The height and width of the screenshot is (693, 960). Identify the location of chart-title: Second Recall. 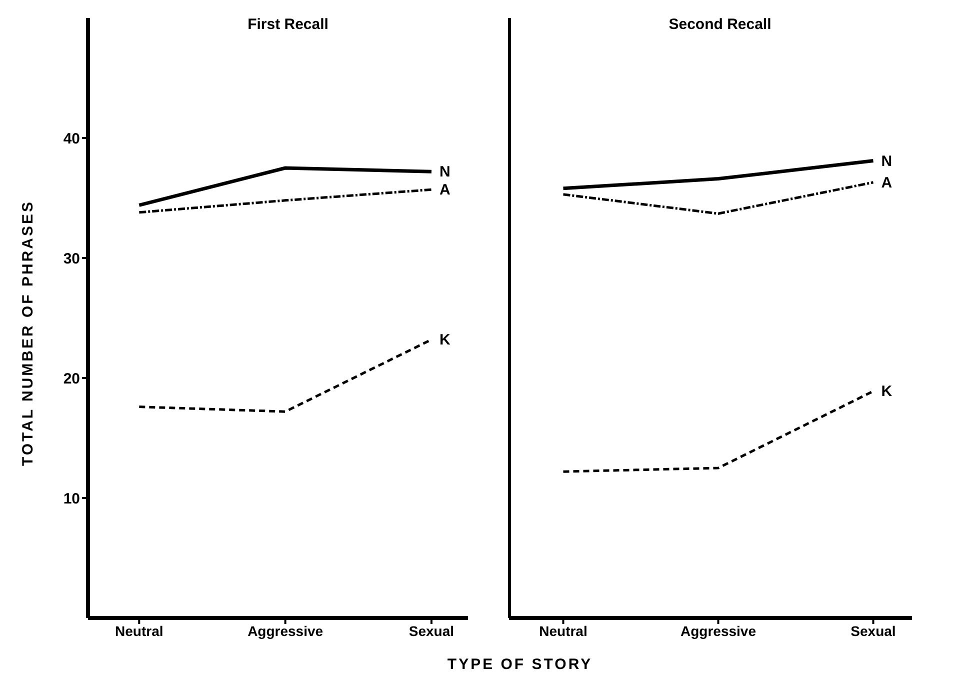
(720, 24).